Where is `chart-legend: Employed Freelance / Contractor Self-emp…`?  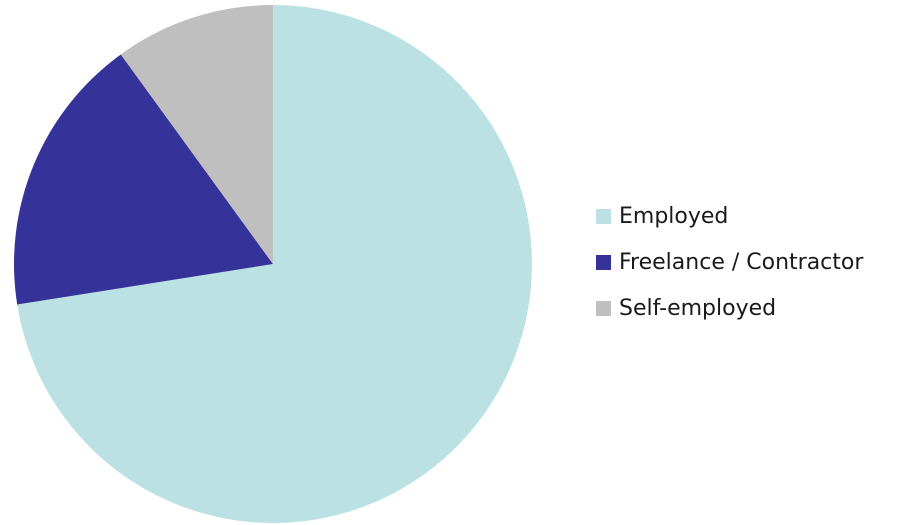 chart-legend: Employed Freelance / Contractor Self-emp… is located at coordinates (729, 262).